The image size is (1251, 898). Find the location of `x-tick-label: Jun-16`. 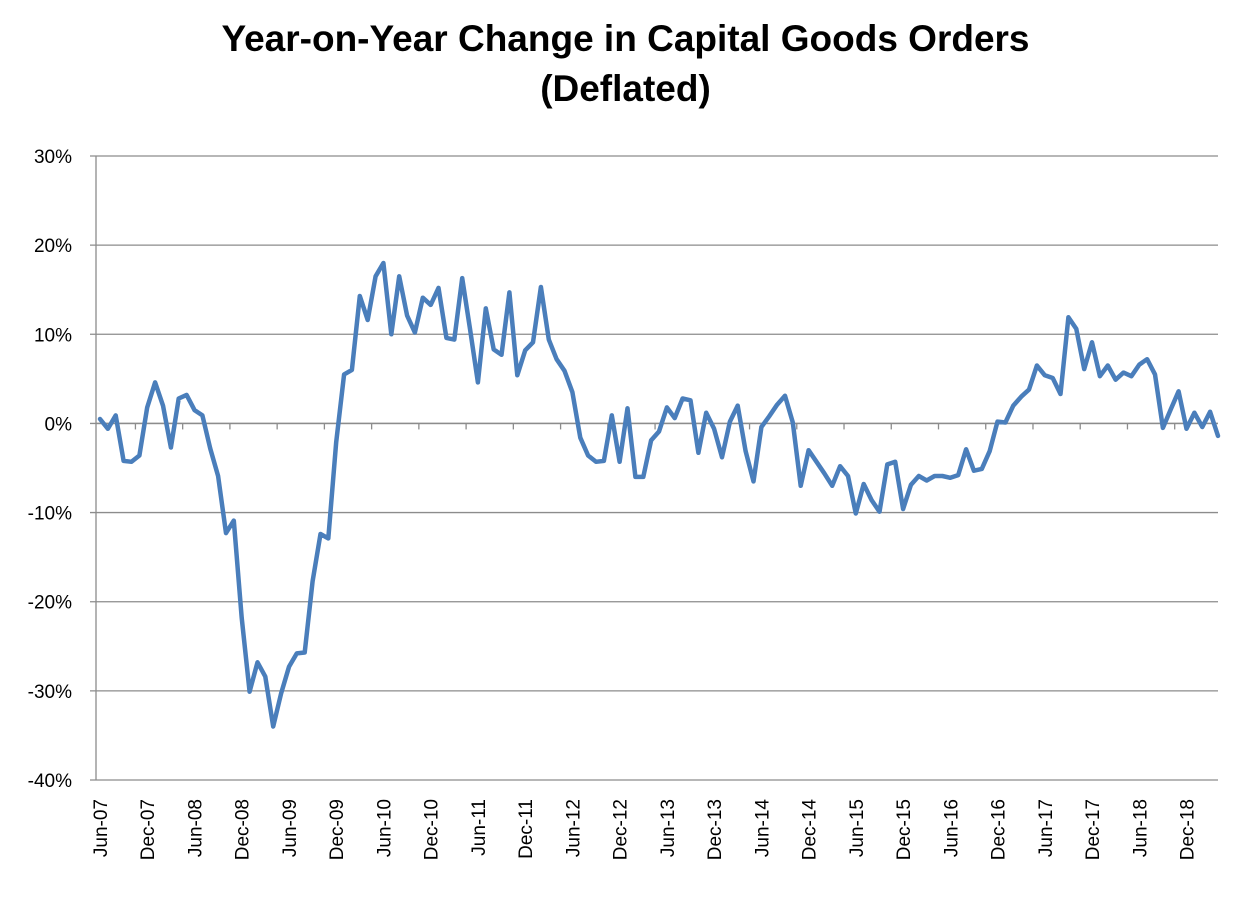

x-tick-label: Jun-16 is located at coordinates (951, 828).